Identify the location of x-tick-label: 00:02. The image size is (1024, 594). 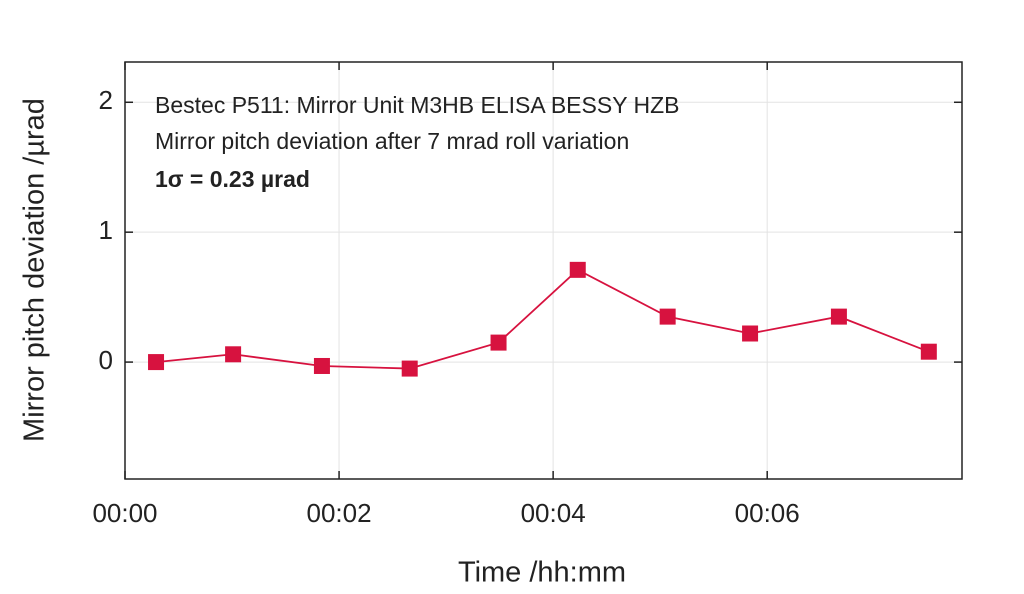
(339, 513).